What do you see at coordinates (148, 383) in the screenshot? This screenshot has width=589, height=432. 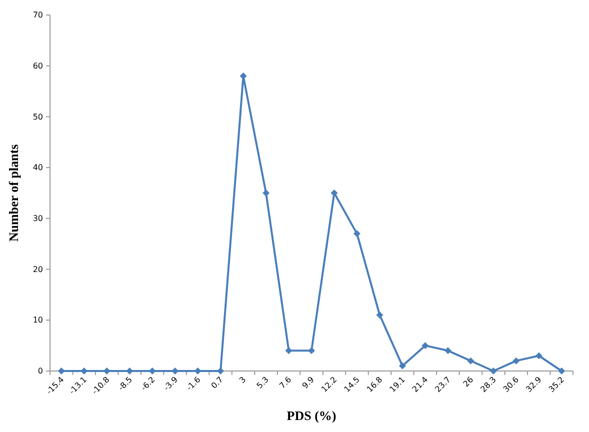 I see `x-tick-label: -6.2` at bounding box center [148, 383].